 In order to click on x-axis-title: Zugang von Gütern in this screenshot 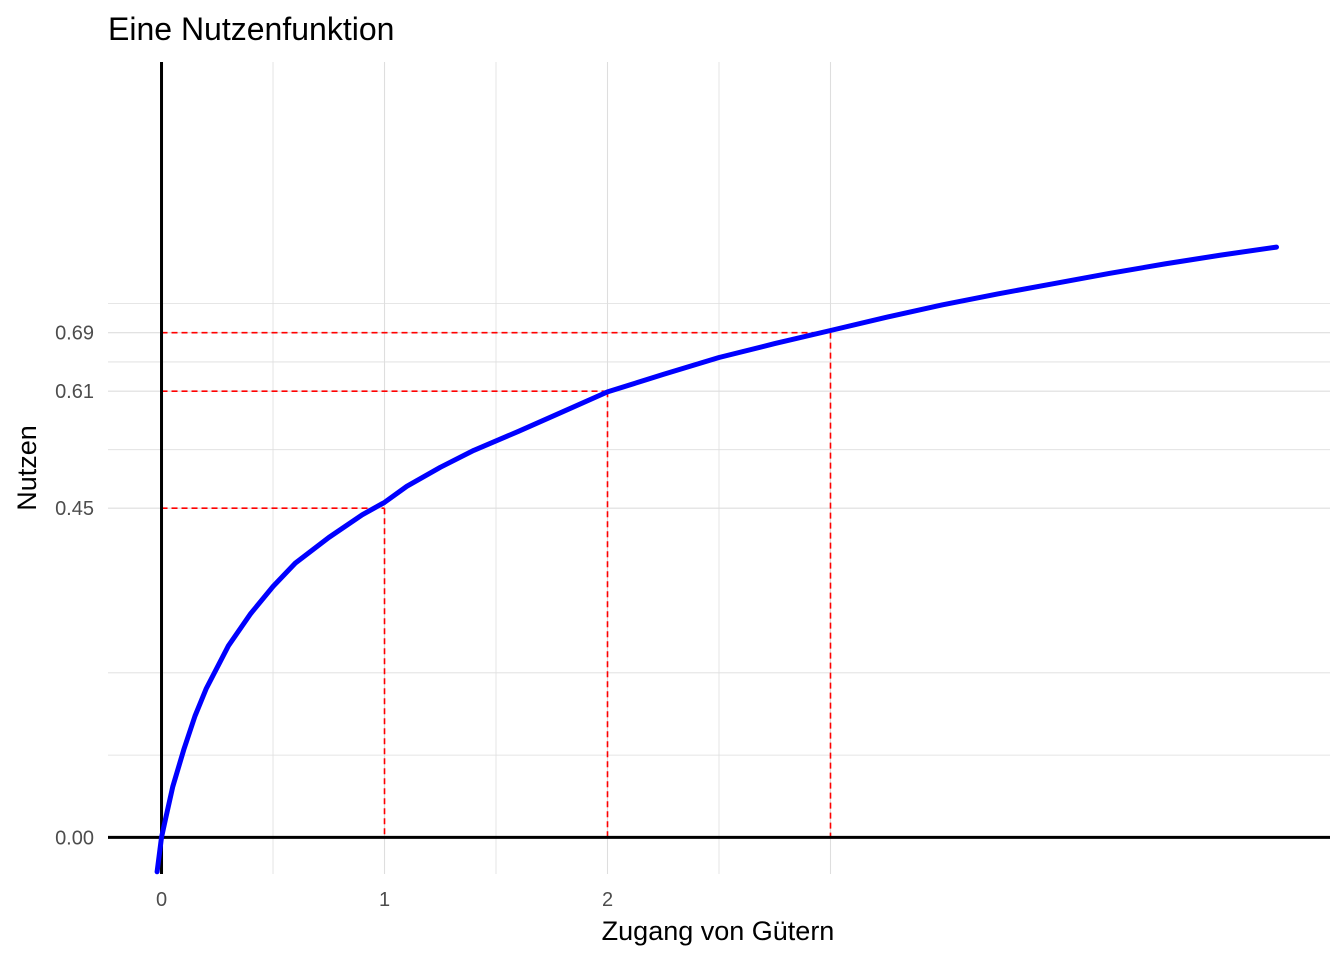, I will do `click(718, 931)`.